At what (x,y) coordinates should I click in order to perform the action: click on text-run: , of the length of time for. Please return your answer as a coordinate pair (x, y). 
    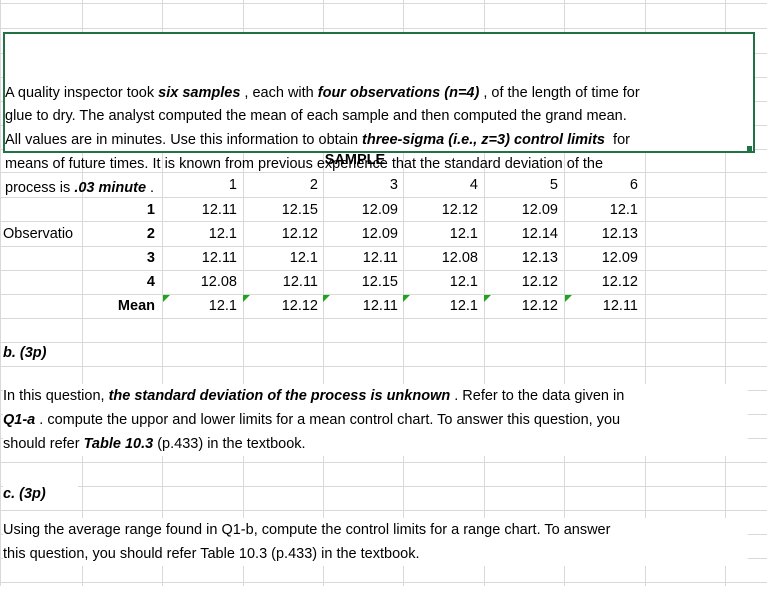
    Looking at the image, I should click on (559, 92).